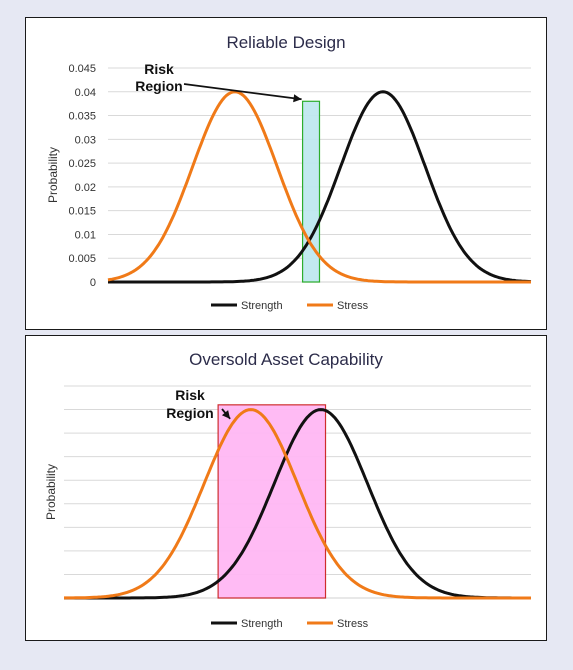 The height and width of the screenshot is (670, 573). What do you see at coordinates (82, 259) in the screenshot?
I see `y-tick-label: 0.005` at bounding box center [82, 259].